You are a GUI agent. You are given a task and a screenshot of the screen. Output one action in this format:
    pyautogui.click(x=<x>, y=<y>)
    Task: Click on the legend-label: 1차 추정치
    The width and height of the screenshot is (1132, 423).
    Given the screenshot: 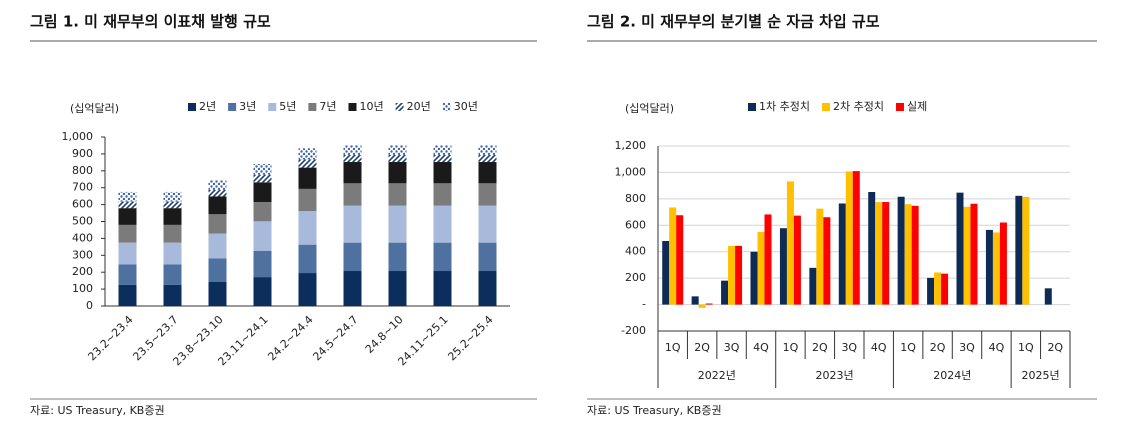 What is the action you would take?
    pyautogui.click(x=784, y=106)
    